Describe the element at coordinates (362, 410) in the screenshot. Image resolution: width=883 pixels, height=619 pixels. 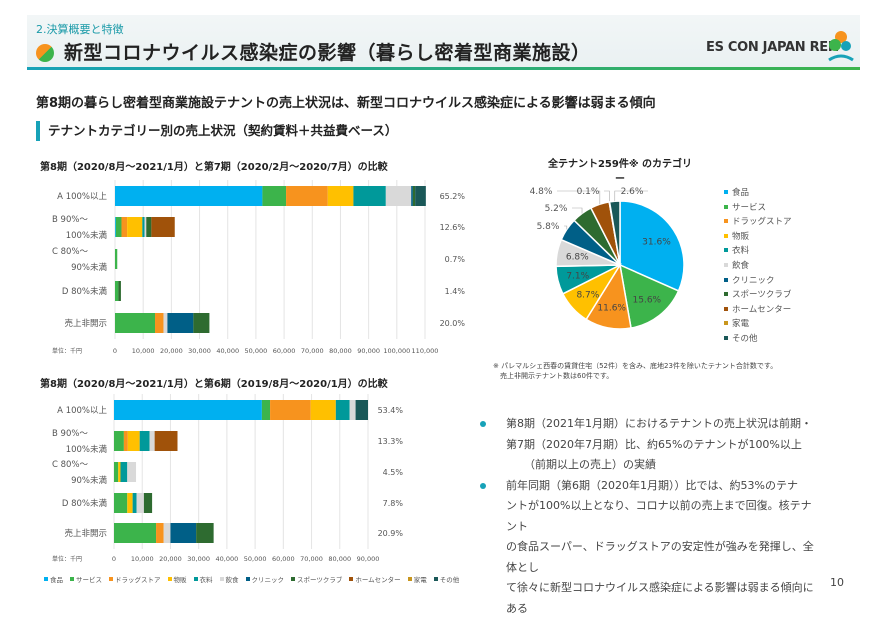
I see `bar-segment-その他` at that location.